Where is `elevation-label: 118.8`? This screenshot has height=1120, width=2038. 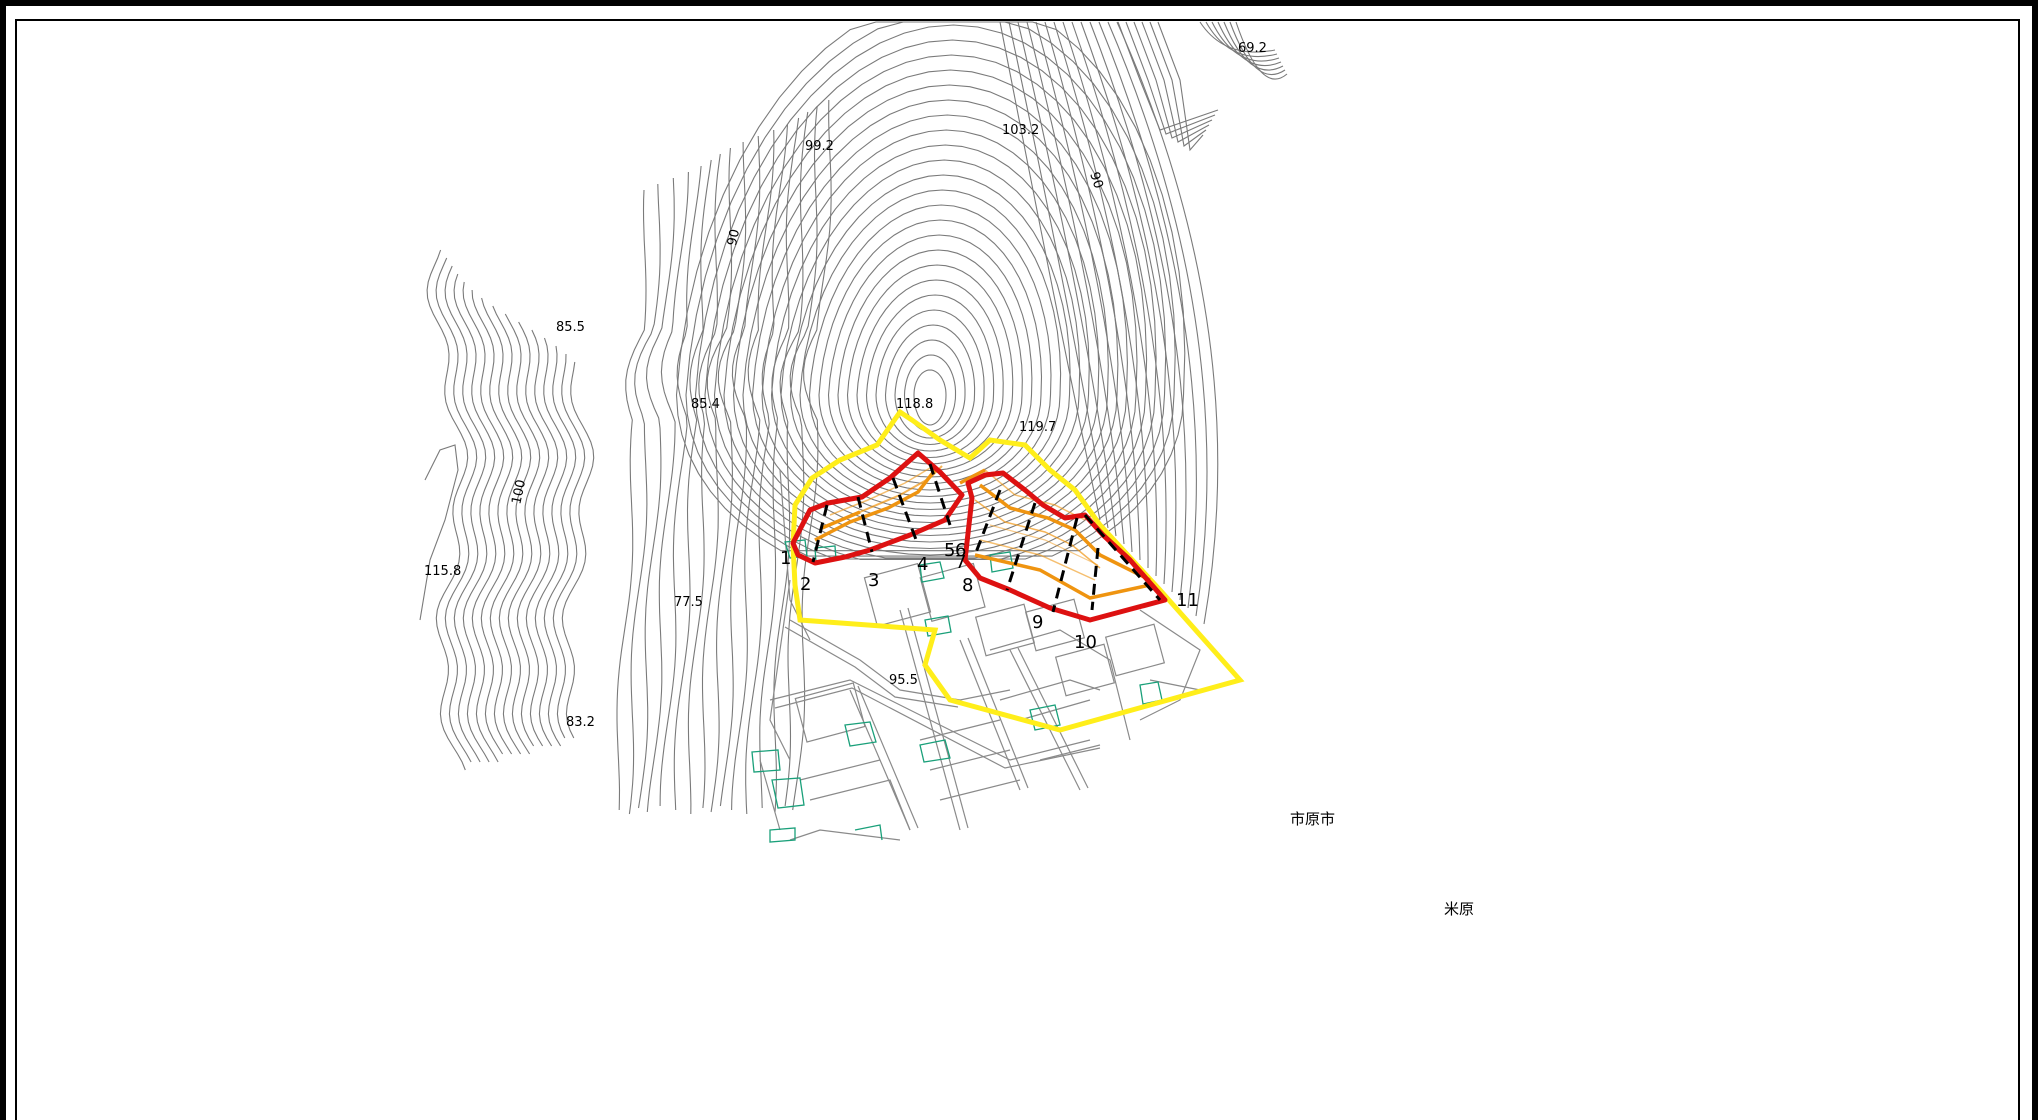 elevation-label: 118.8 is located at coordinates (914, 404).